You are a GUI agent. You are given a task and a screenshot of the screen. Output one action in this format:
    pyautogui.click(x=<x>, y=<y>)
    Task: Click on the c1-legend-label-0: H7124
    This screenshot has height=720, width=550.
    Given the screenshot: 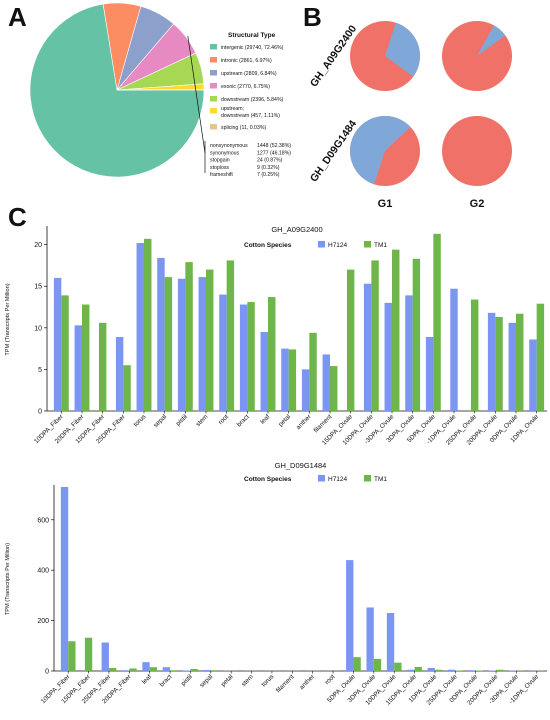 What is the action you would take?
    pyautogui.click(x=338, y=245)
    